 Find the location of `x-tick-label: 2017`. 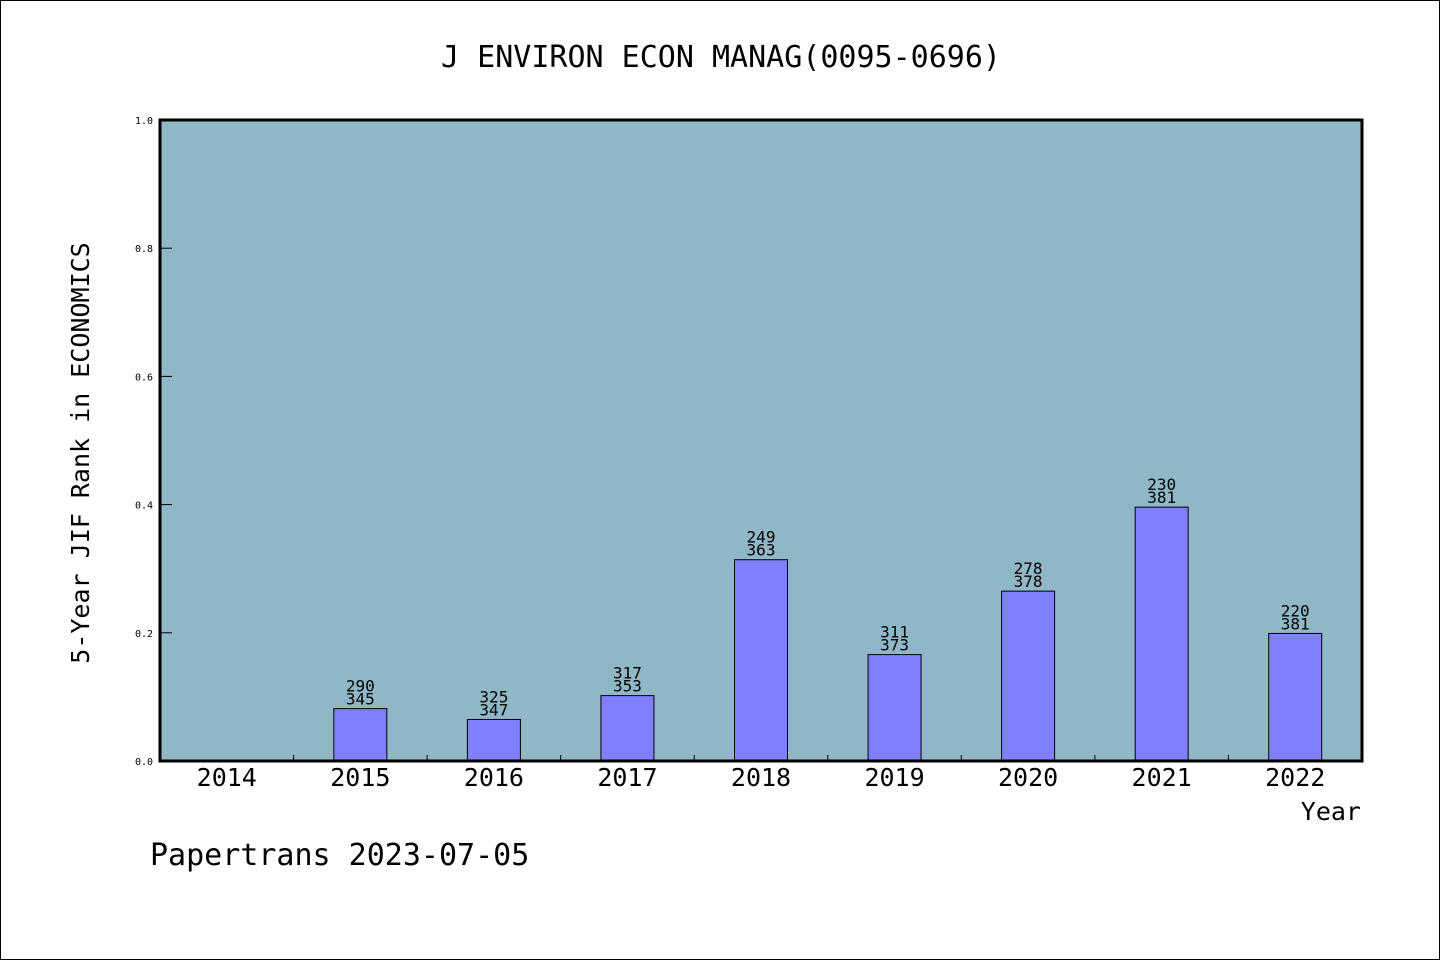

x-tick-label: 2017 is located at coordinates (627, 777).